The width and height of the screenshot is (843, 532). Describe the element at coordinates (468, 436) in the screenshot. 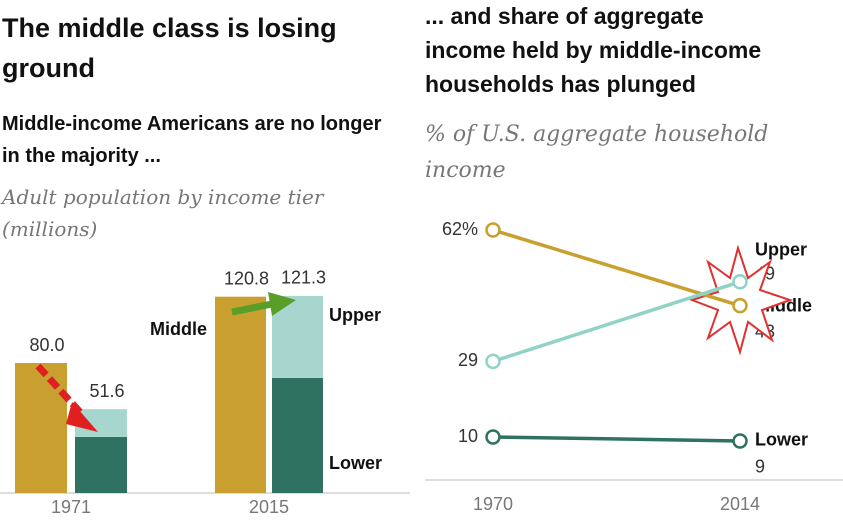

I see `data-label: 10` at that location.